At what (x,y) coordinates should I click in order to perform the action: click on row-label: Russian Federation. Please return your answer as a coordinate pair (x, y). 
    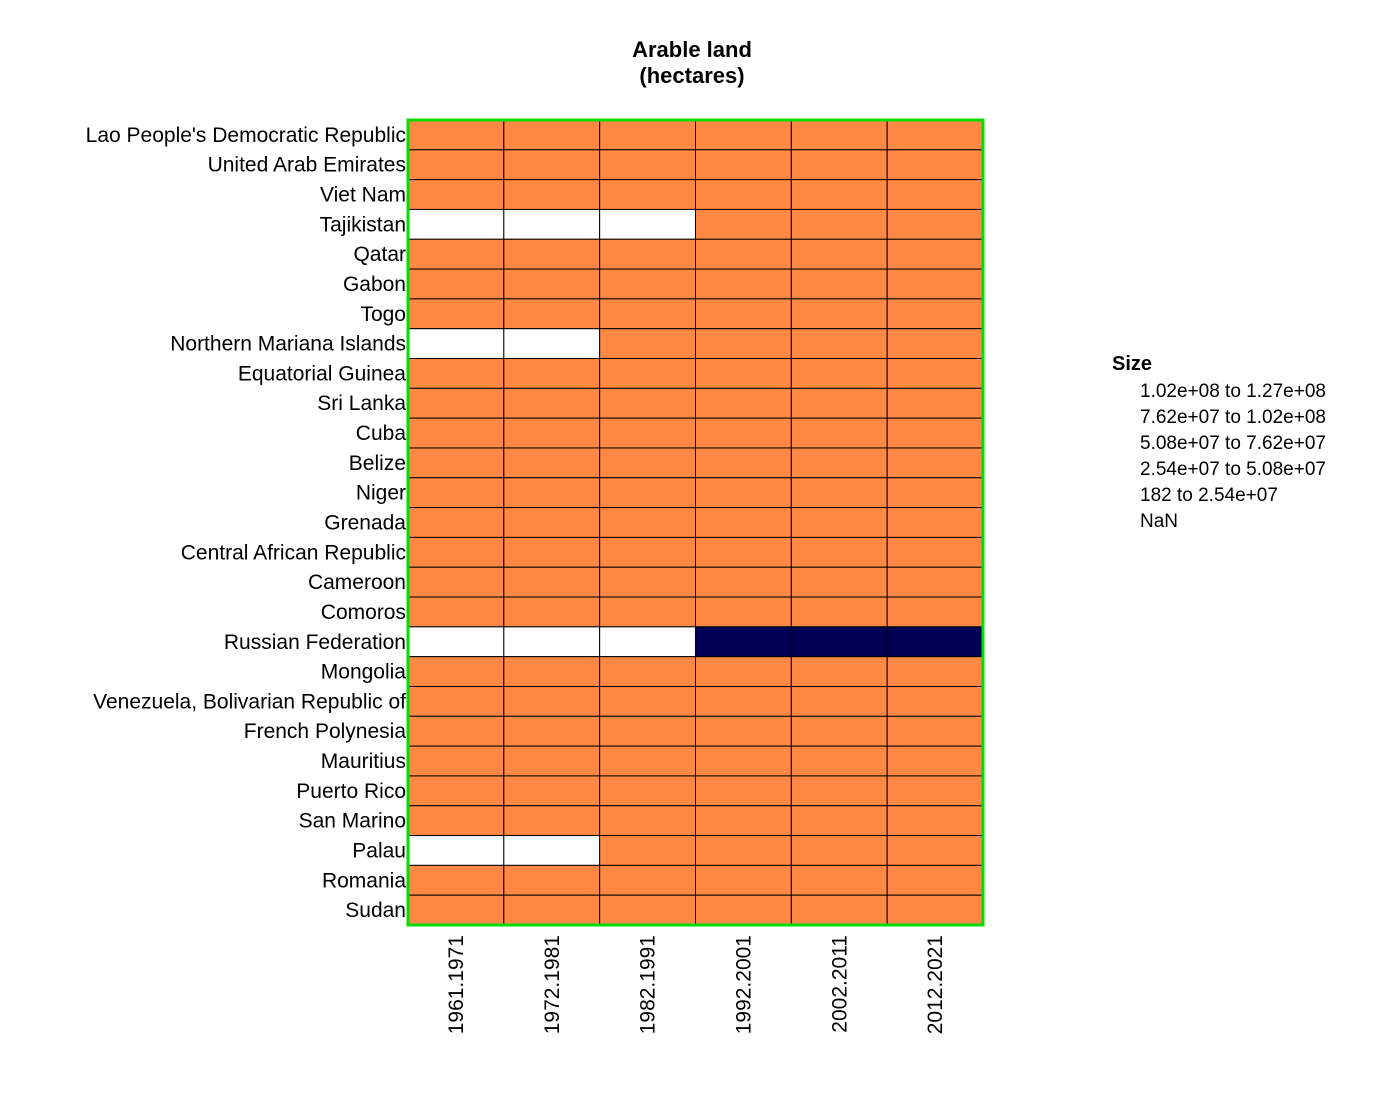
    Looking at the image, I should click on (315, 642).